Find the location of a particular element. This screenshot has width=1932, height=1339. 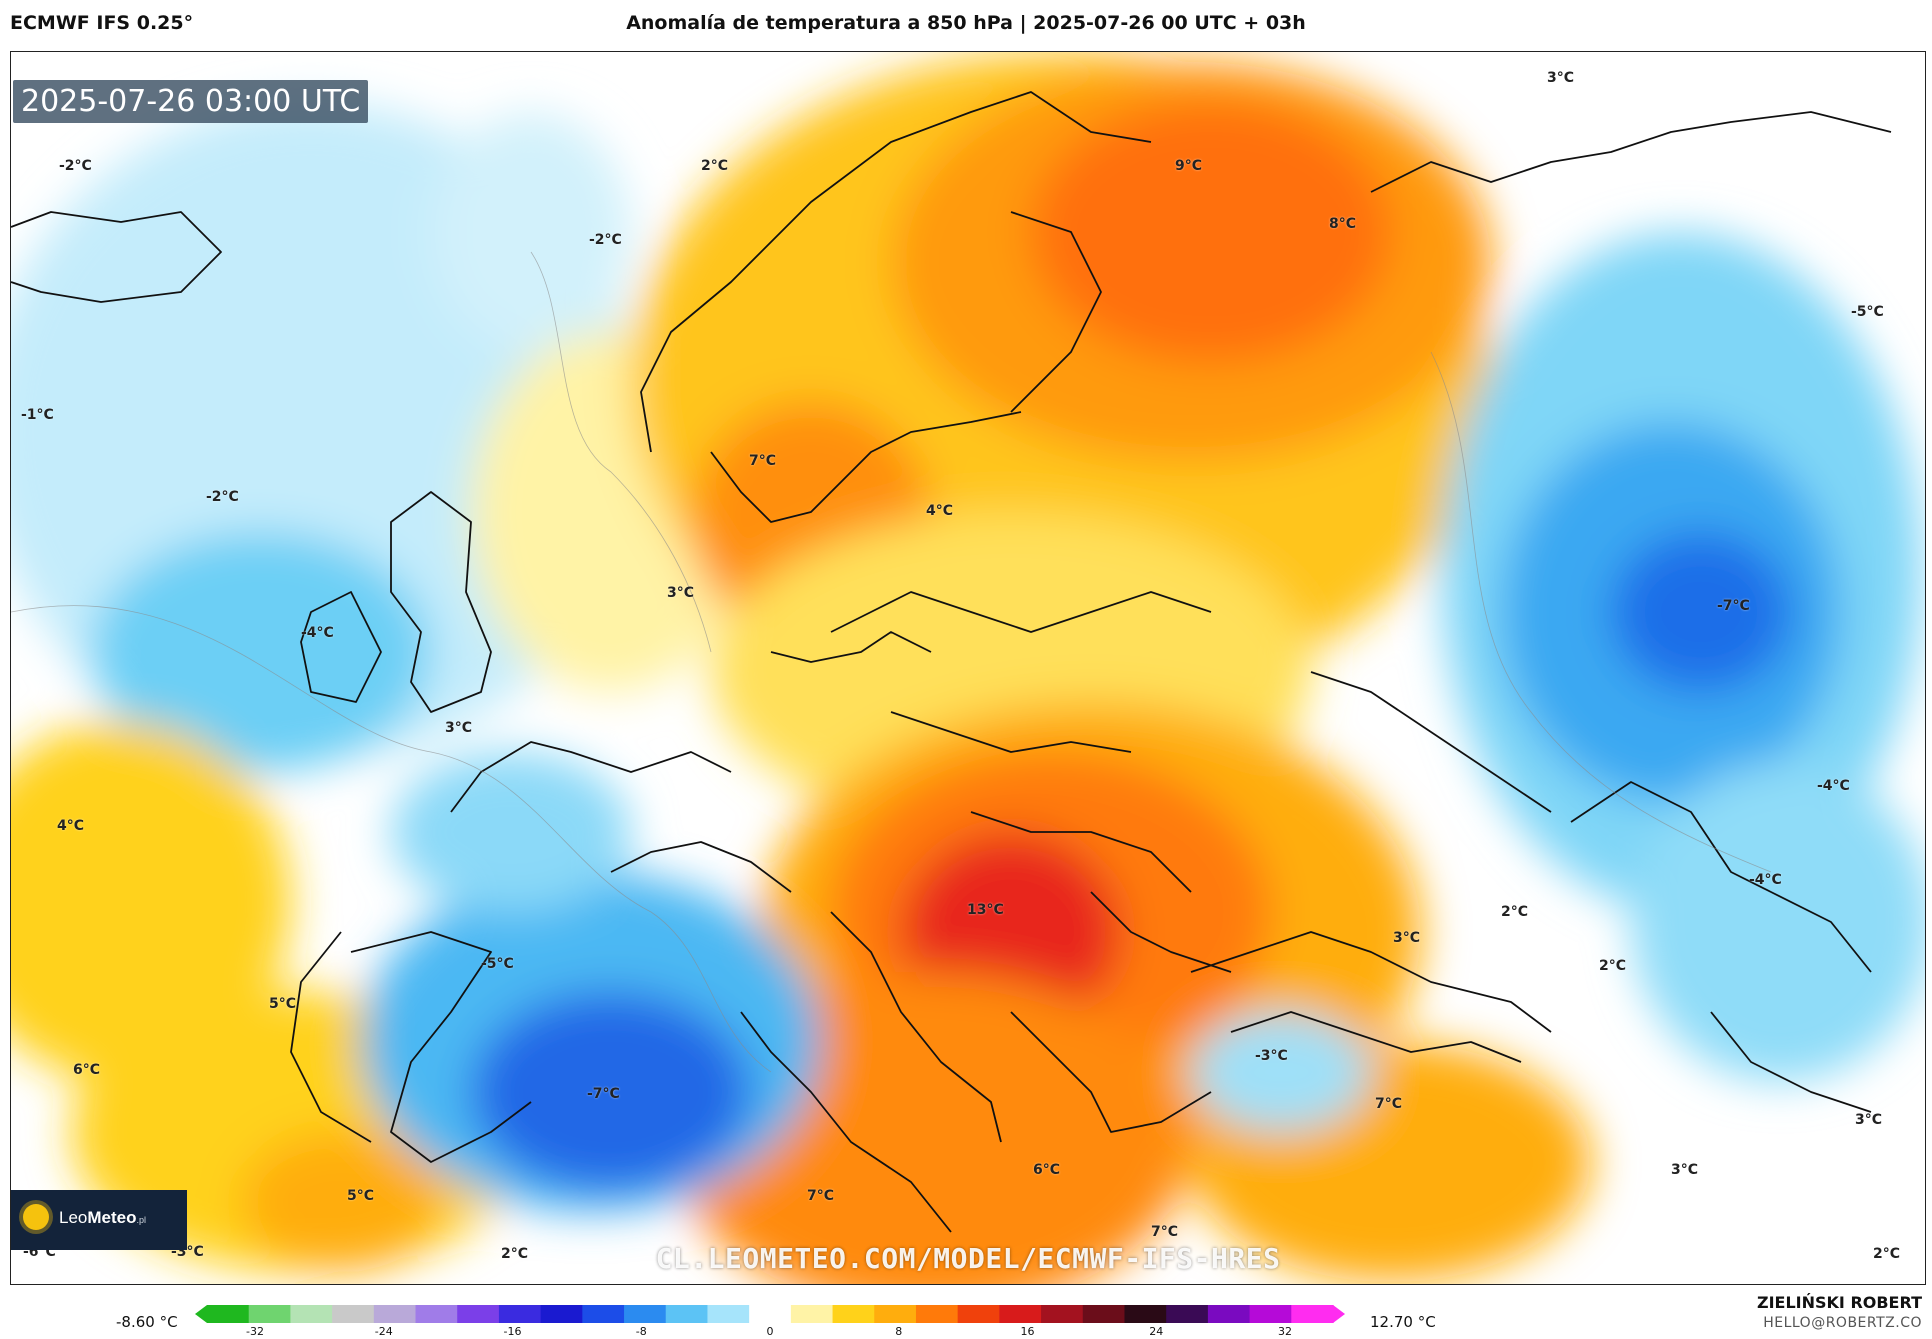

min-value: -8.60 °C is located at coordinates (147, 1322).